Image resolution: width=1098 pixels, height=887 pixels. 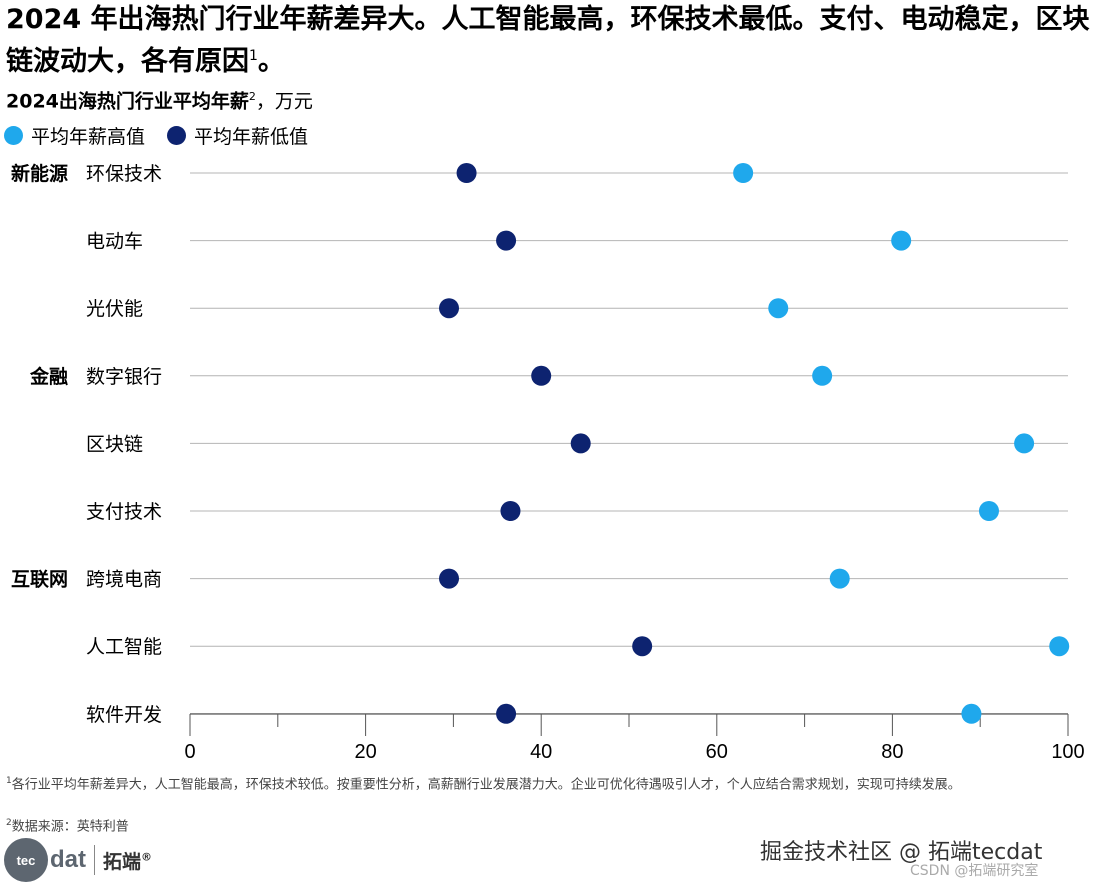 What do you see at coordinates (189, 752) in the screenshot?
I see `x-tick-label-0: 0` at bounding box center [189, 752].